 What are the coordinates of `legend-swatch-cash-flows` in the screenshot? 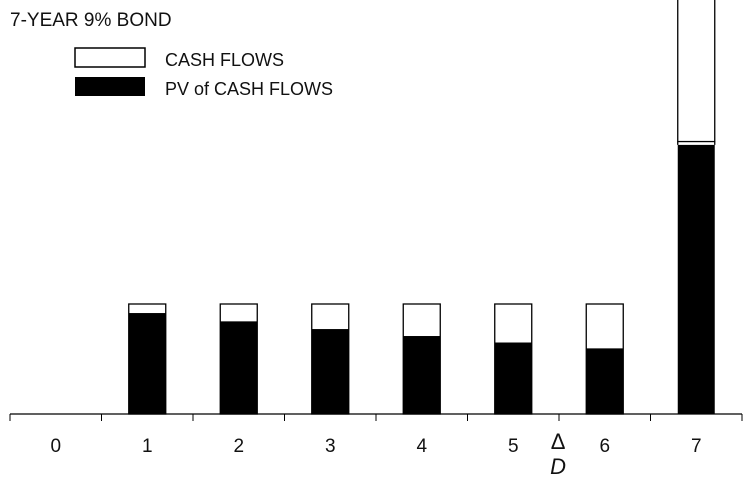 It's located at (110, 57).